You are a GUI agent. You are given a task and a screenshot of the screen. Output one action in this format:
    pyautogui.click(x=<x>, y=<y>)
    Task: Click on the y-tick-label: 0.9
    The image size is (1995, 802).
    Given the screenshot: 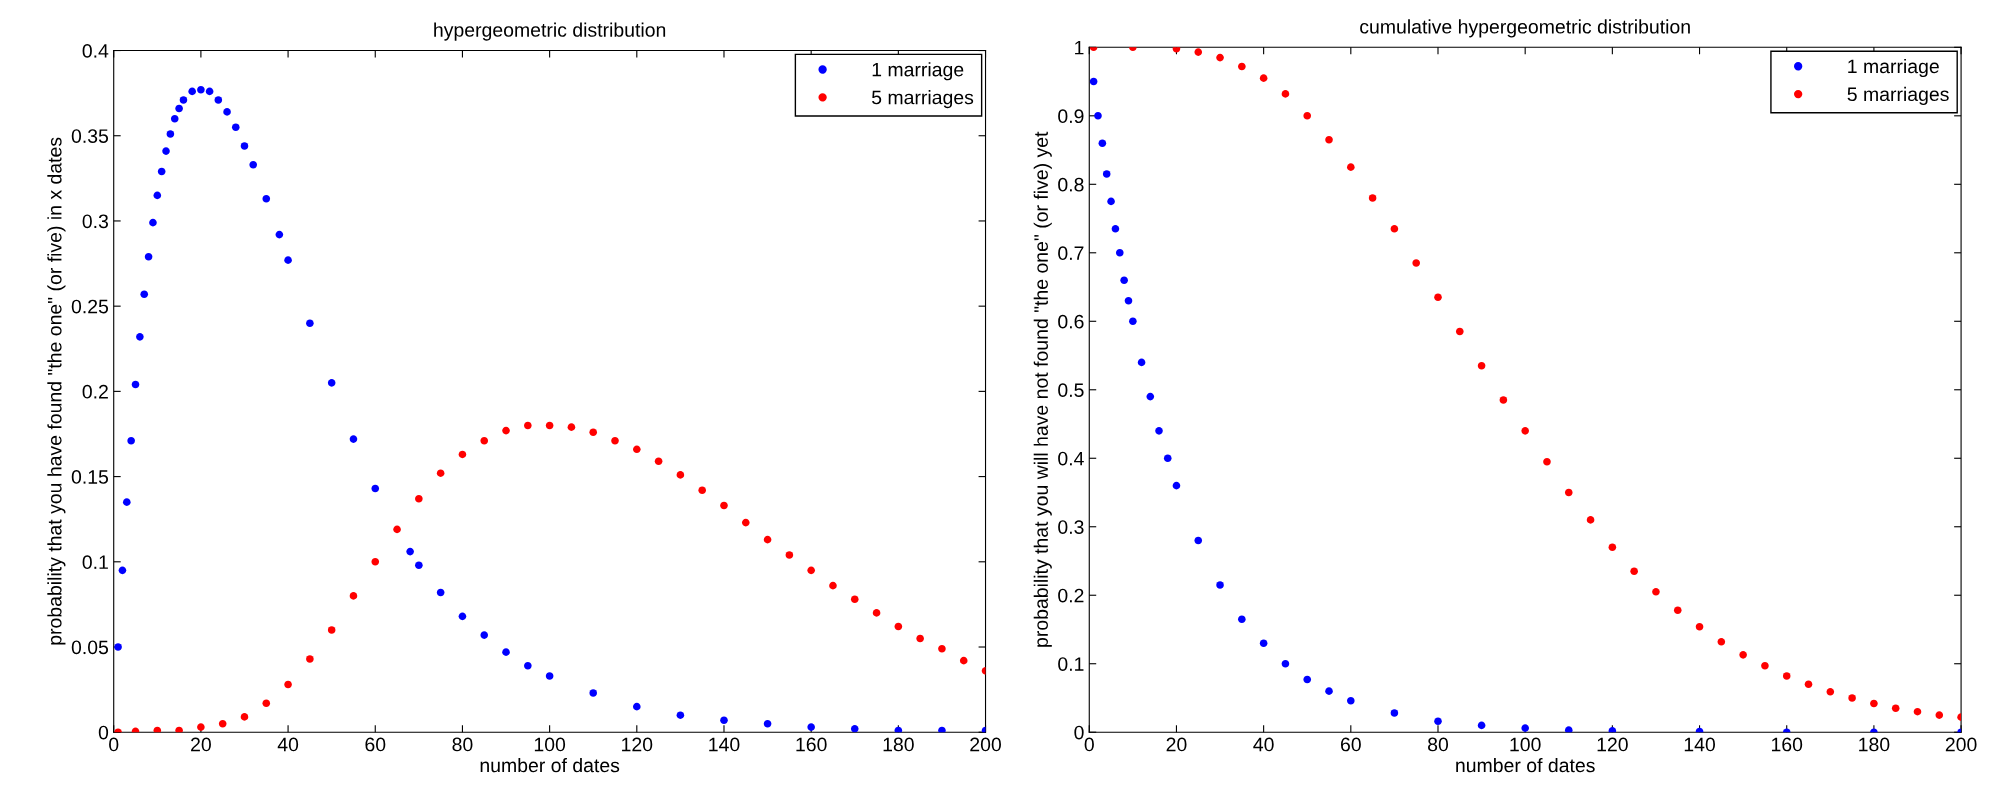 What is the action you would take?
    pyautogui.click(x=1071, y=116)
    